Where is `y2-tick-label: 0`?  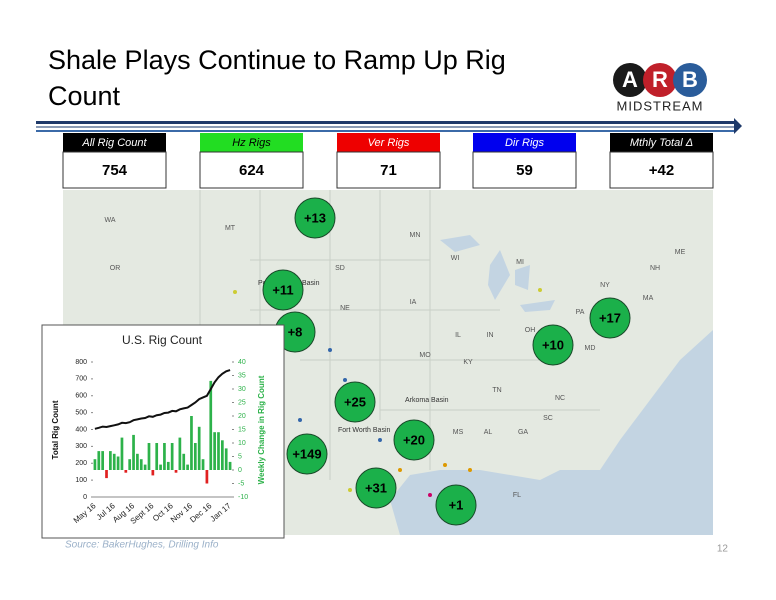 y2-tick-label: 0 is located at coordinates (240, 470).